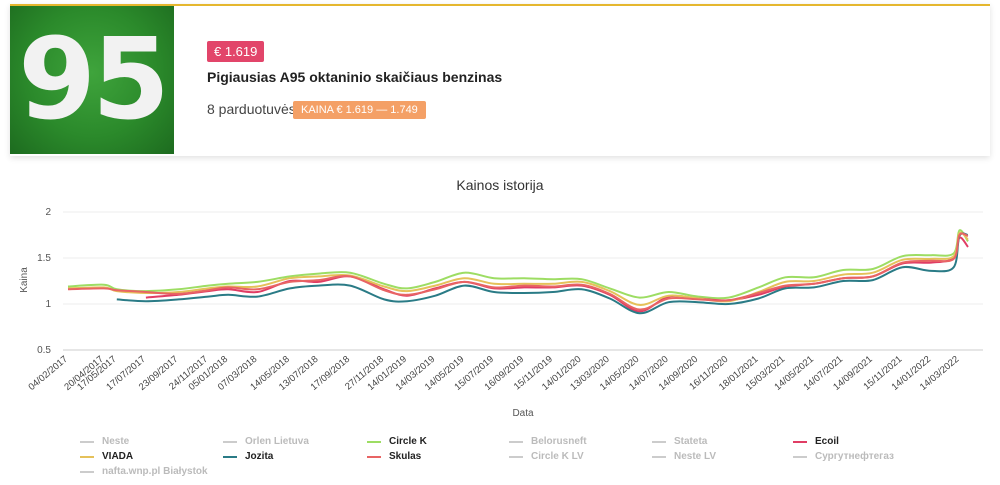 This screenshot has width=1000, height=485. I want to click on y-tick-label: 2, so click(48, 212).